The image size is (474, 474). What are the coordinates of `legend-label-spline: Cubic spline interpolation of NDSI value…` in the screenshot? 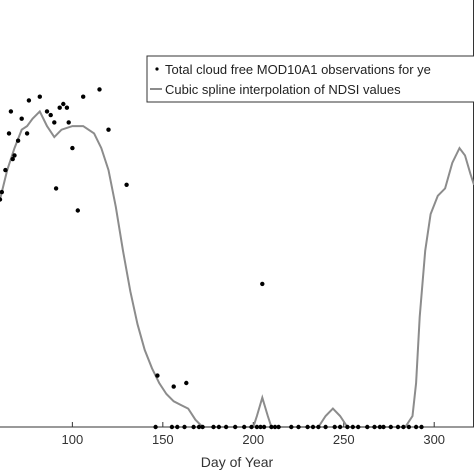 It's located at (283, 89).